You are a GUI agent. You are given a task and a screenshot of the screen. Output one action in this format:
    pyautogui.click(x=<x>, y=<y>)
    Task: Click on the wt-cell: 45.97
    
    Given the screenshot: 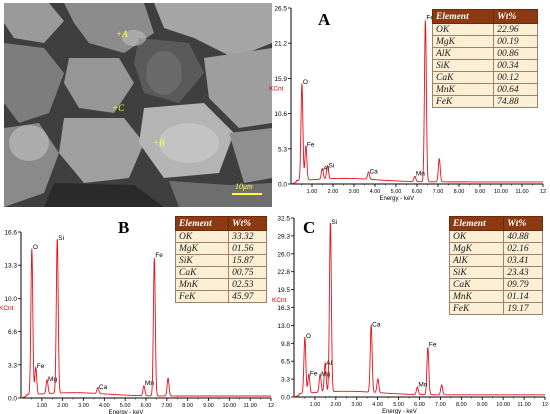 What is the action you would take?
    pyautogui.click(x=247, y=296)
    